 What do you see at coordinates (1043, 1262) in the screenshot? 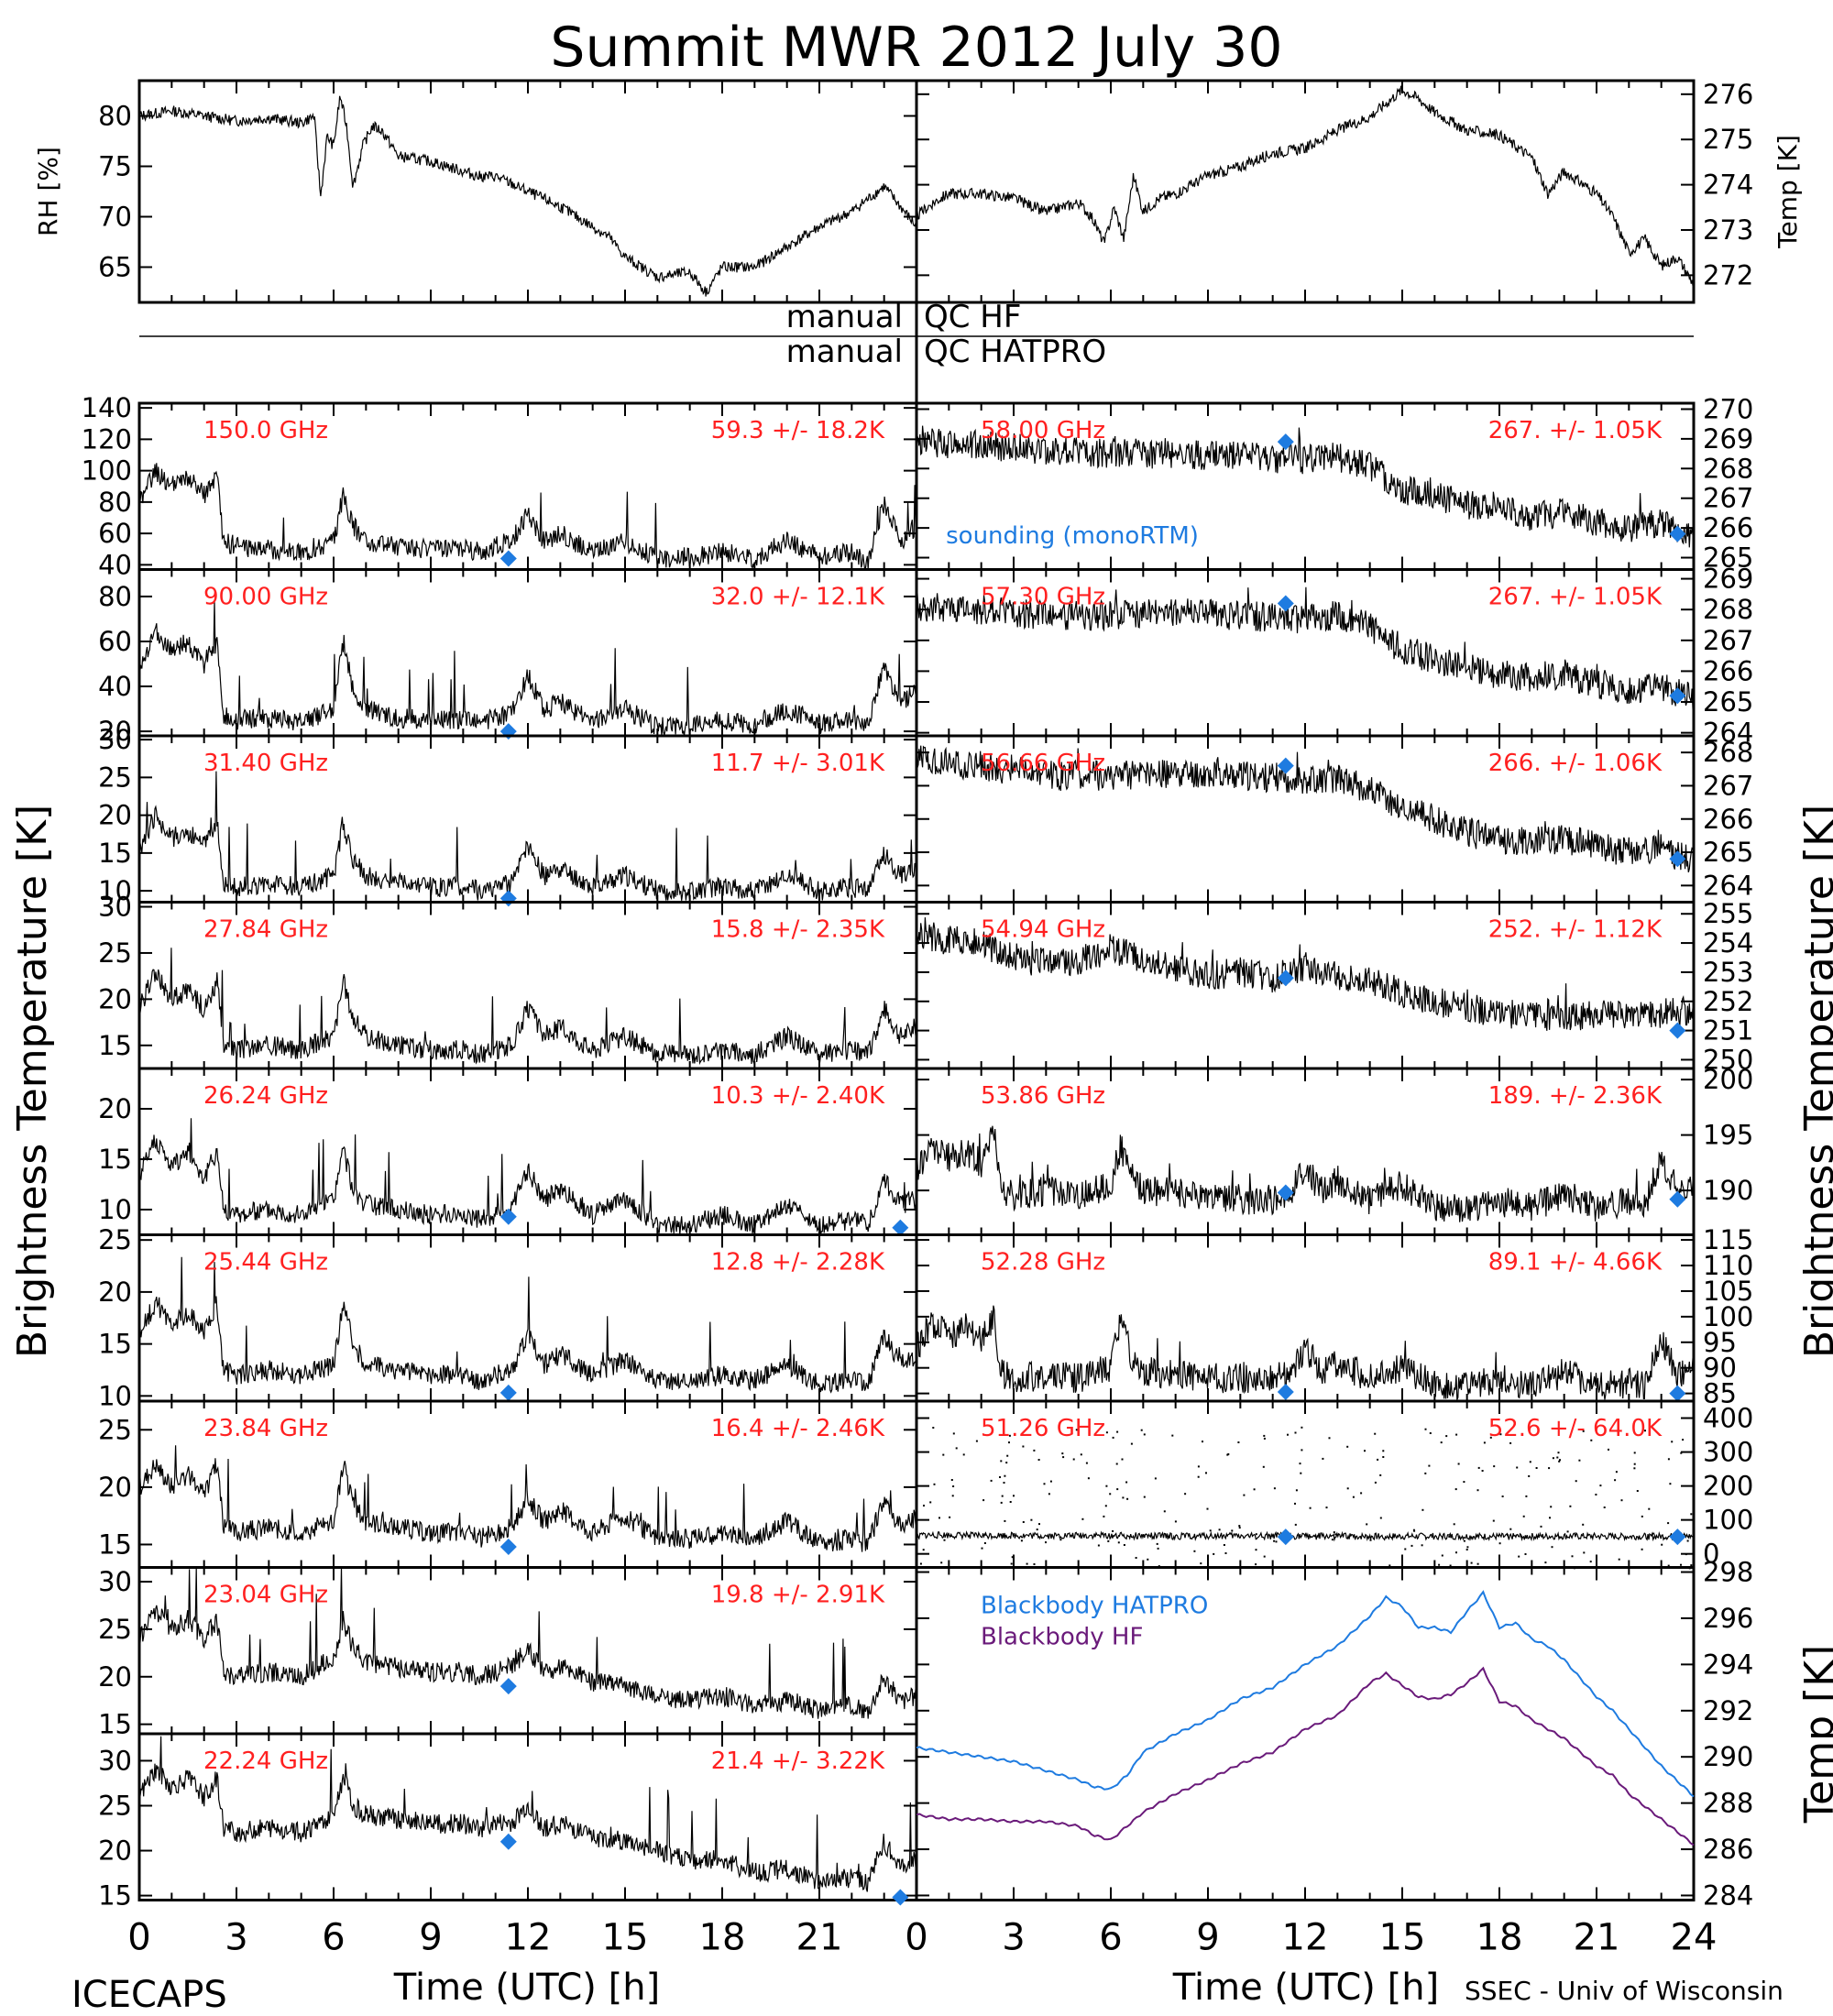
I see `channel-frequency: 52.28 GHz` at bounding box center [1043, 1262].